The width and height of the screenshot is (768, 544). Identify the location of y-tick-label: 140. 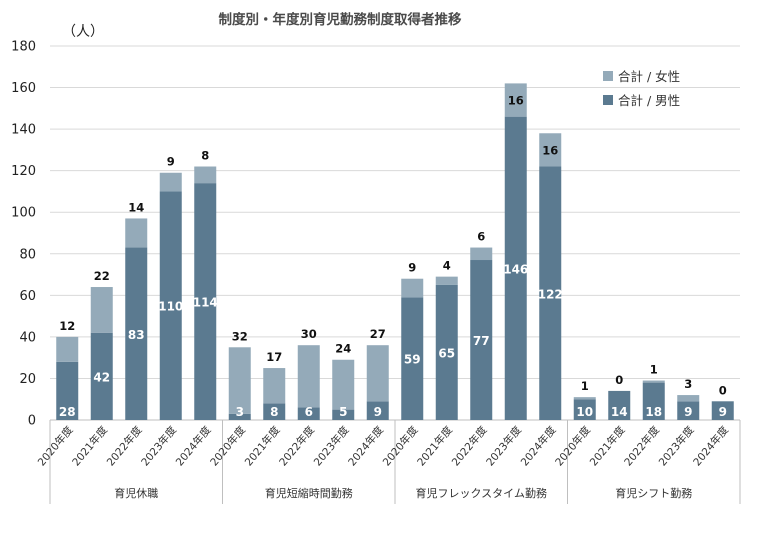
(23, 130).